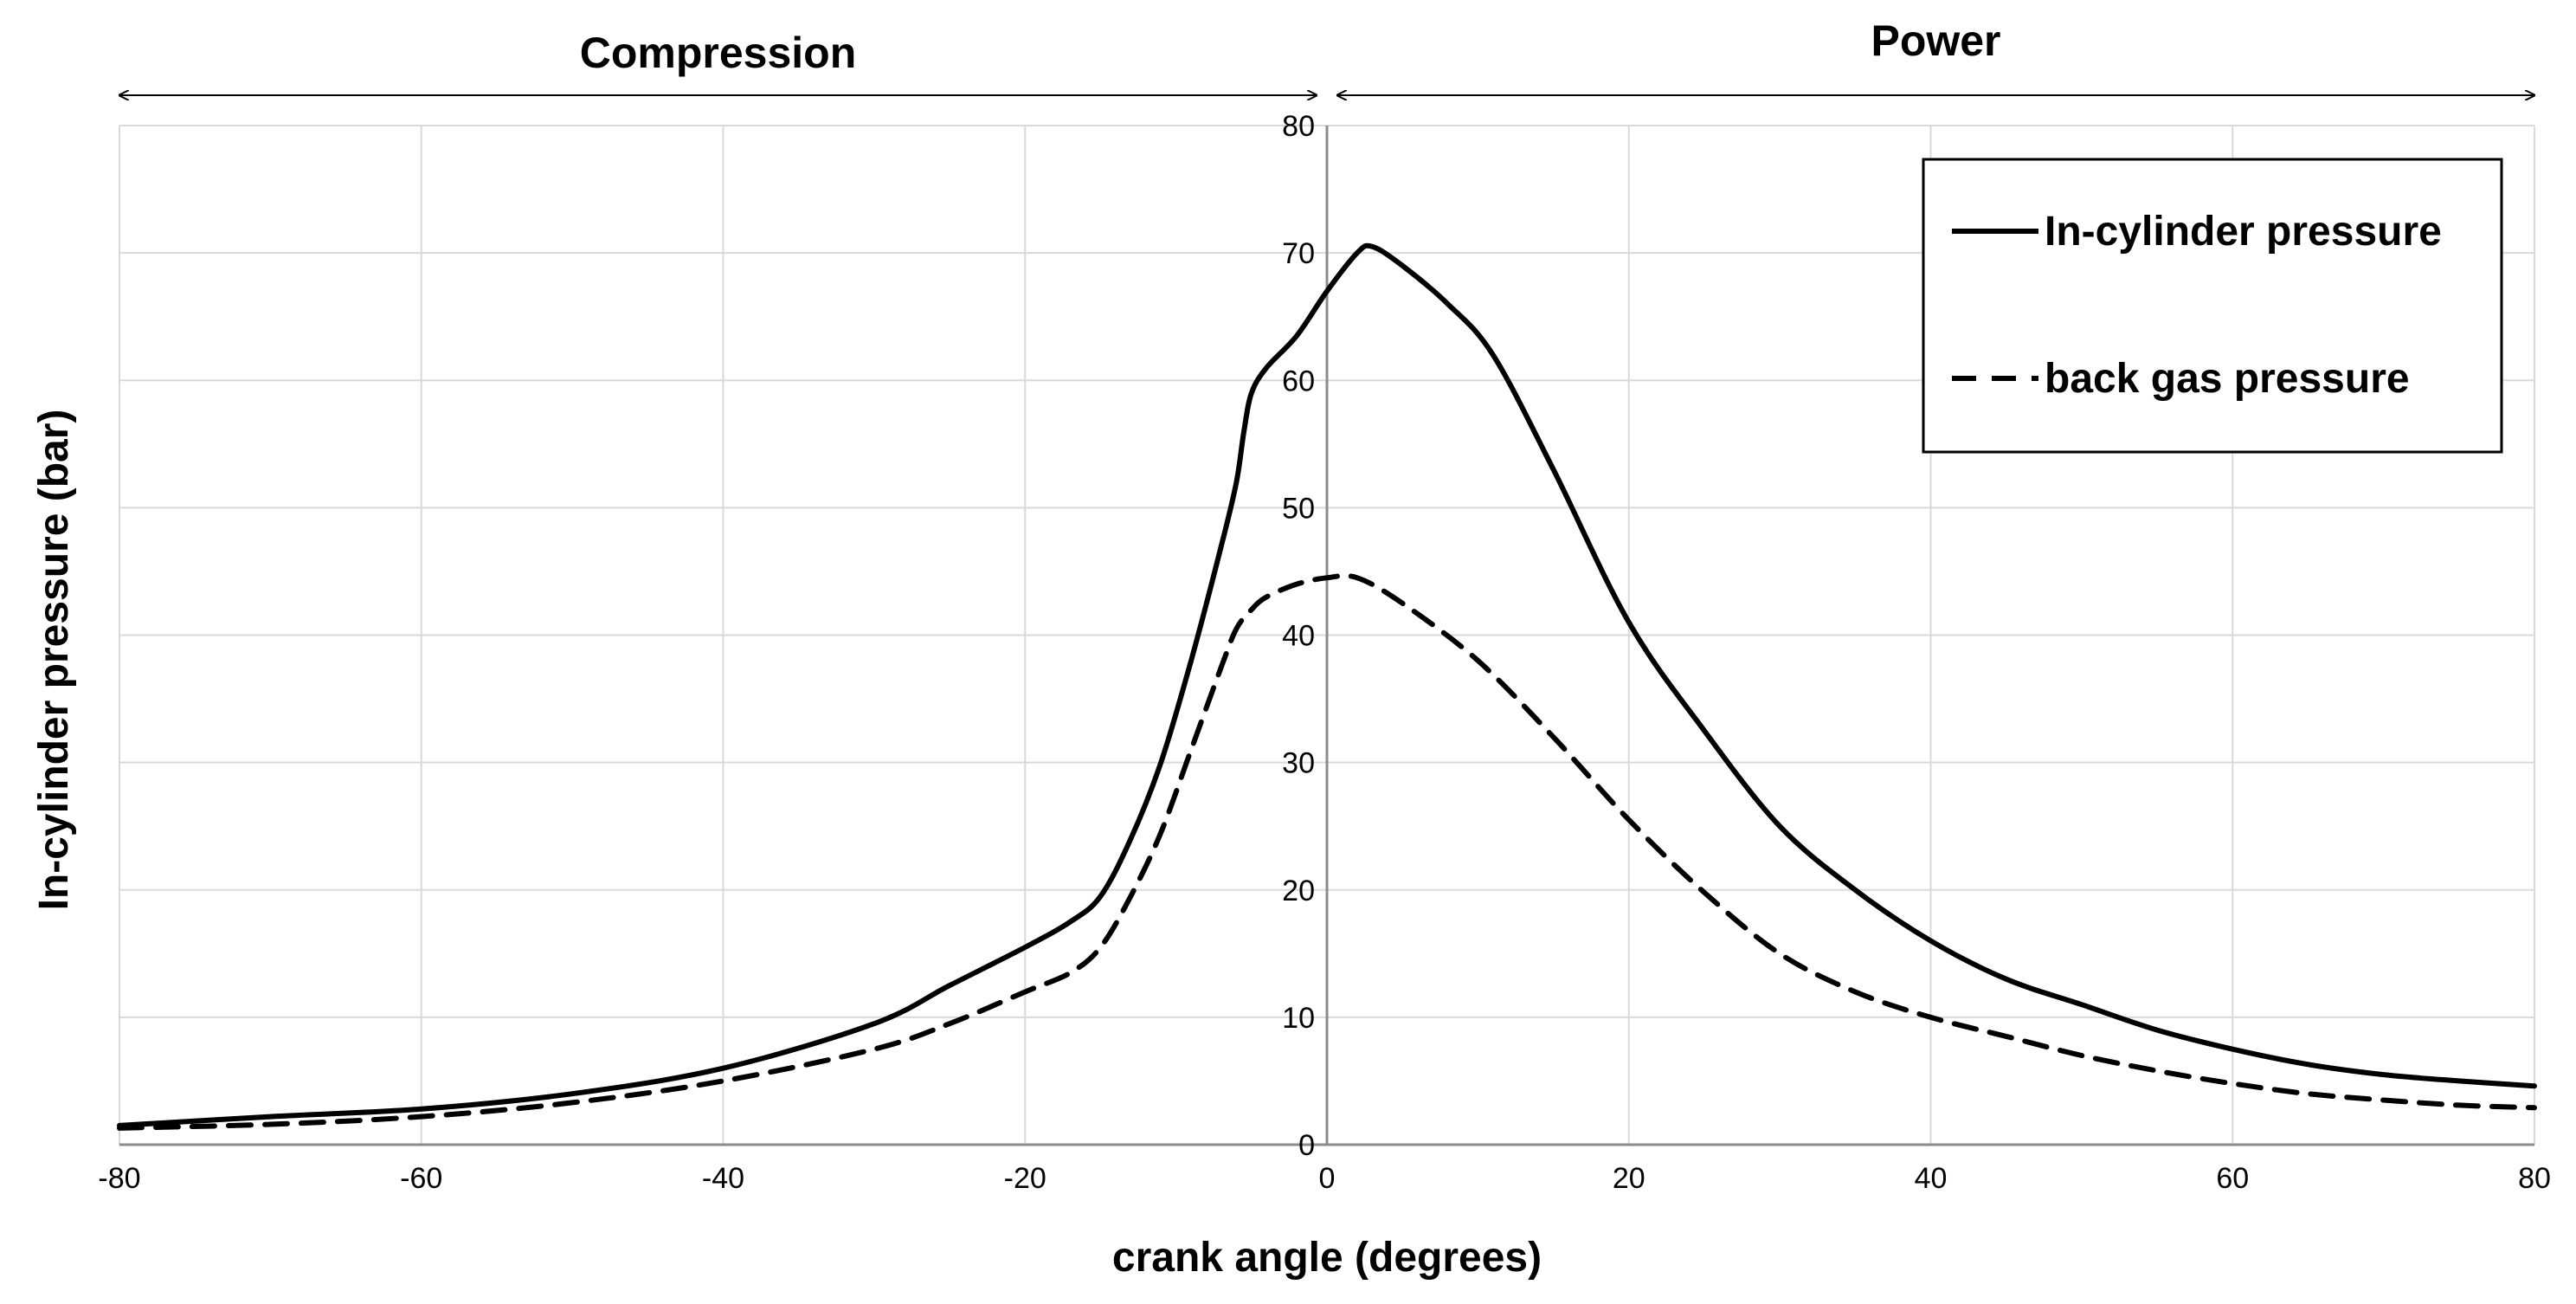  What do you see at coordinates (1298, 891) in the screenshot?
I see `y-tick-label-20: 20` at bounding box center [1298, 891].